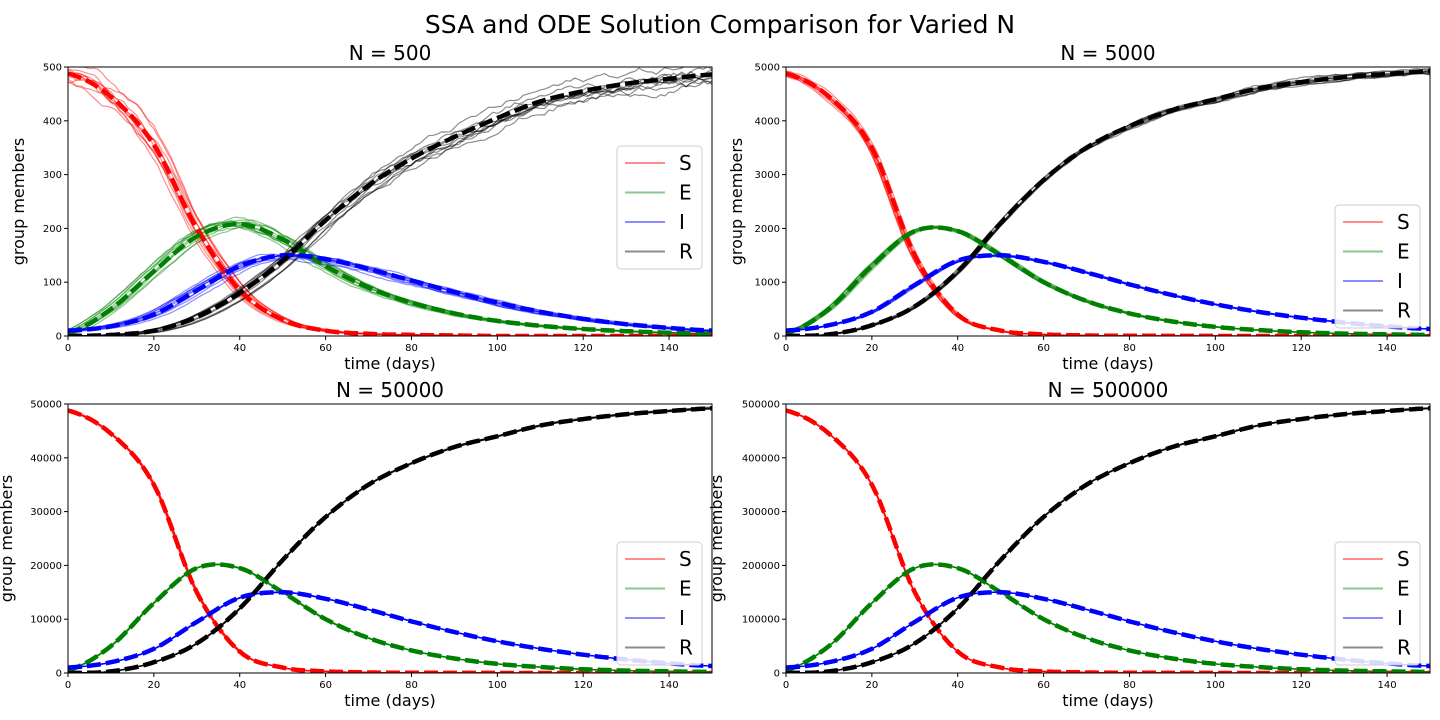 The height and width of the screenshot is (720, 1440). Describe the element at coordinates (761, 620) in the screenshot. I see `y-tick-label: 100000` at that location.